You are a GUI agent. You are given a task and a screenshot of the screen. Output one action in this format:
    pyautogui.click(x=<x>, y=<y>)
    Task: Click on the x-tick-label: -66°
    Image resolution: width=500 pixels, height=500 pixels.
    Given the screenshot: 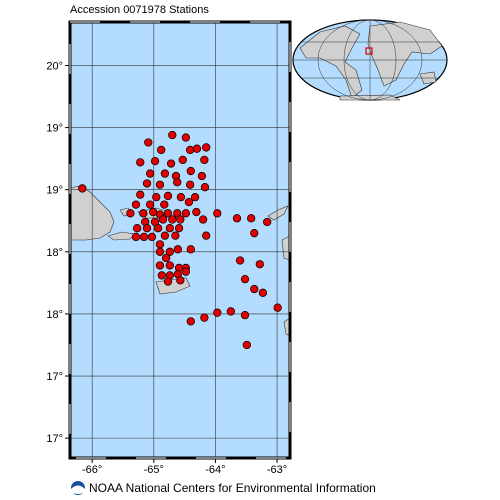 What is the action you would take?
    pyautogui.click(x=92, y=470)
    